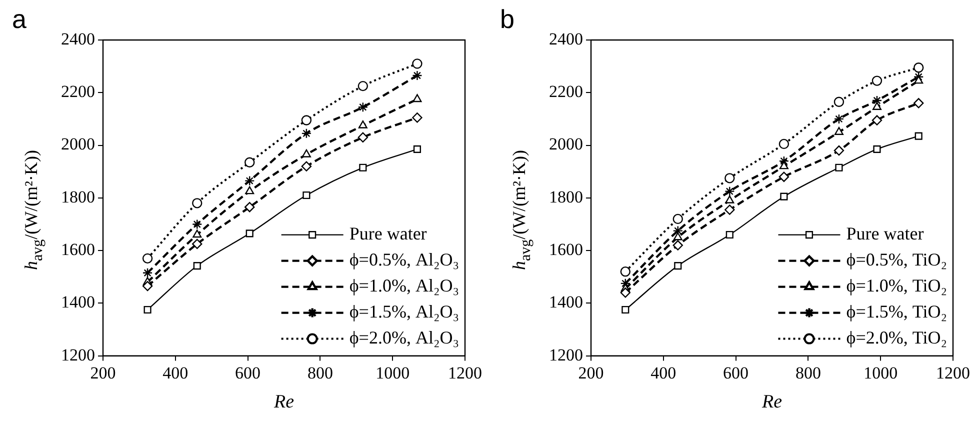 The width and height of the screenshot is (975, 422). I want to click on chart-title: a, so click(19, 19).